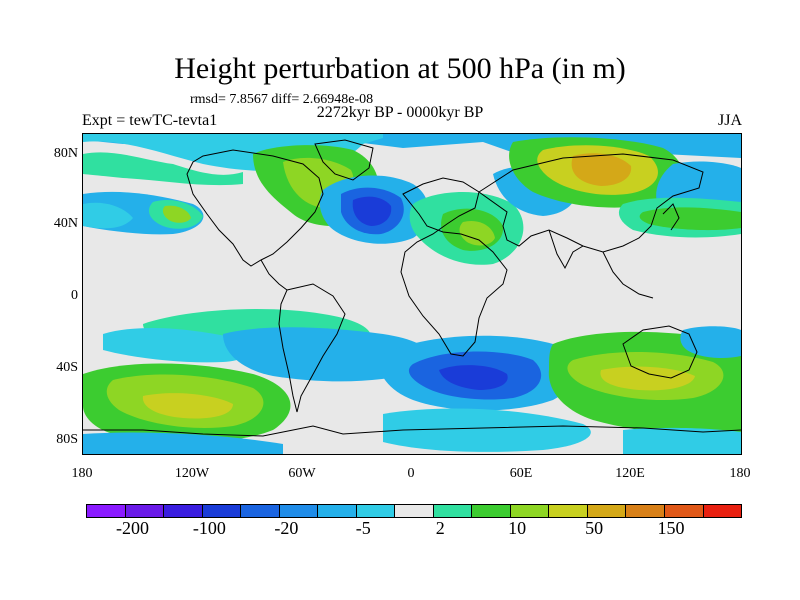 This screenshot has height=600, width=800. Describe the element at coordinates (690, 219) in the screenshot. I see `region-nepac-lightgreen` at that location.